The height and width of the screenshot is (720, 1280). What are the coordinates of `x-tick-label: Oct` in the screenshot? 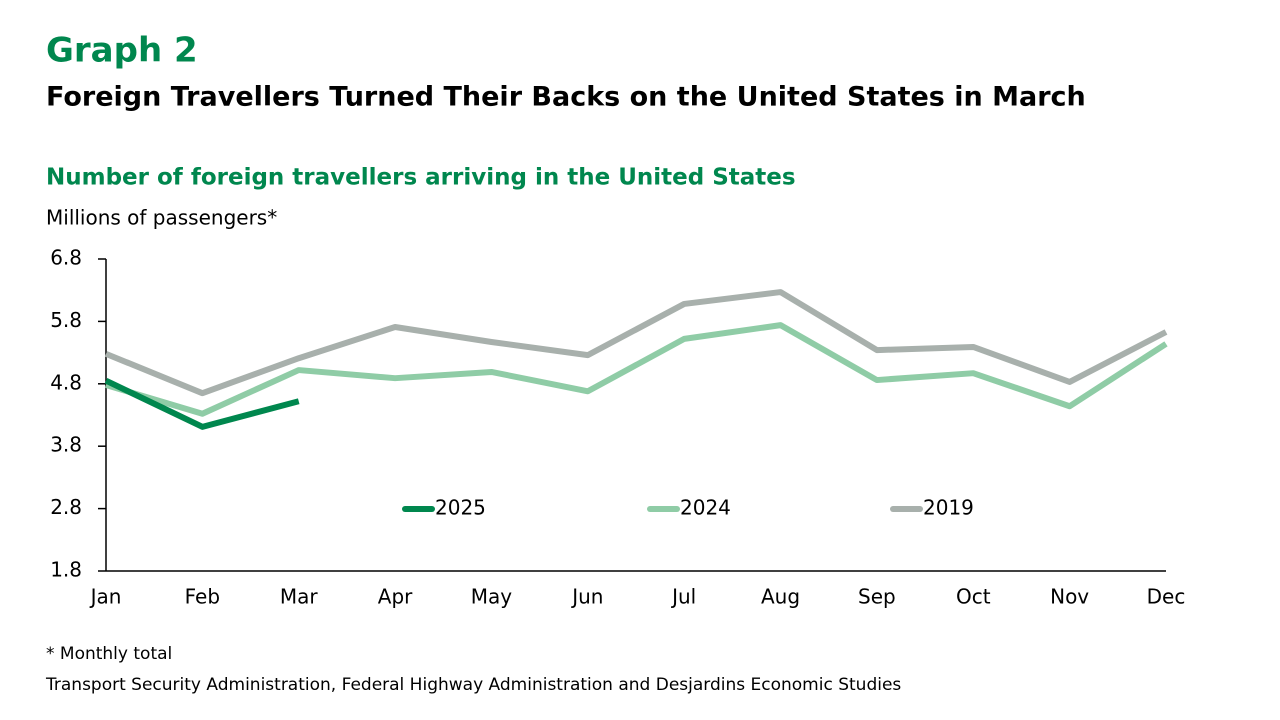 It's located at (973, 597).